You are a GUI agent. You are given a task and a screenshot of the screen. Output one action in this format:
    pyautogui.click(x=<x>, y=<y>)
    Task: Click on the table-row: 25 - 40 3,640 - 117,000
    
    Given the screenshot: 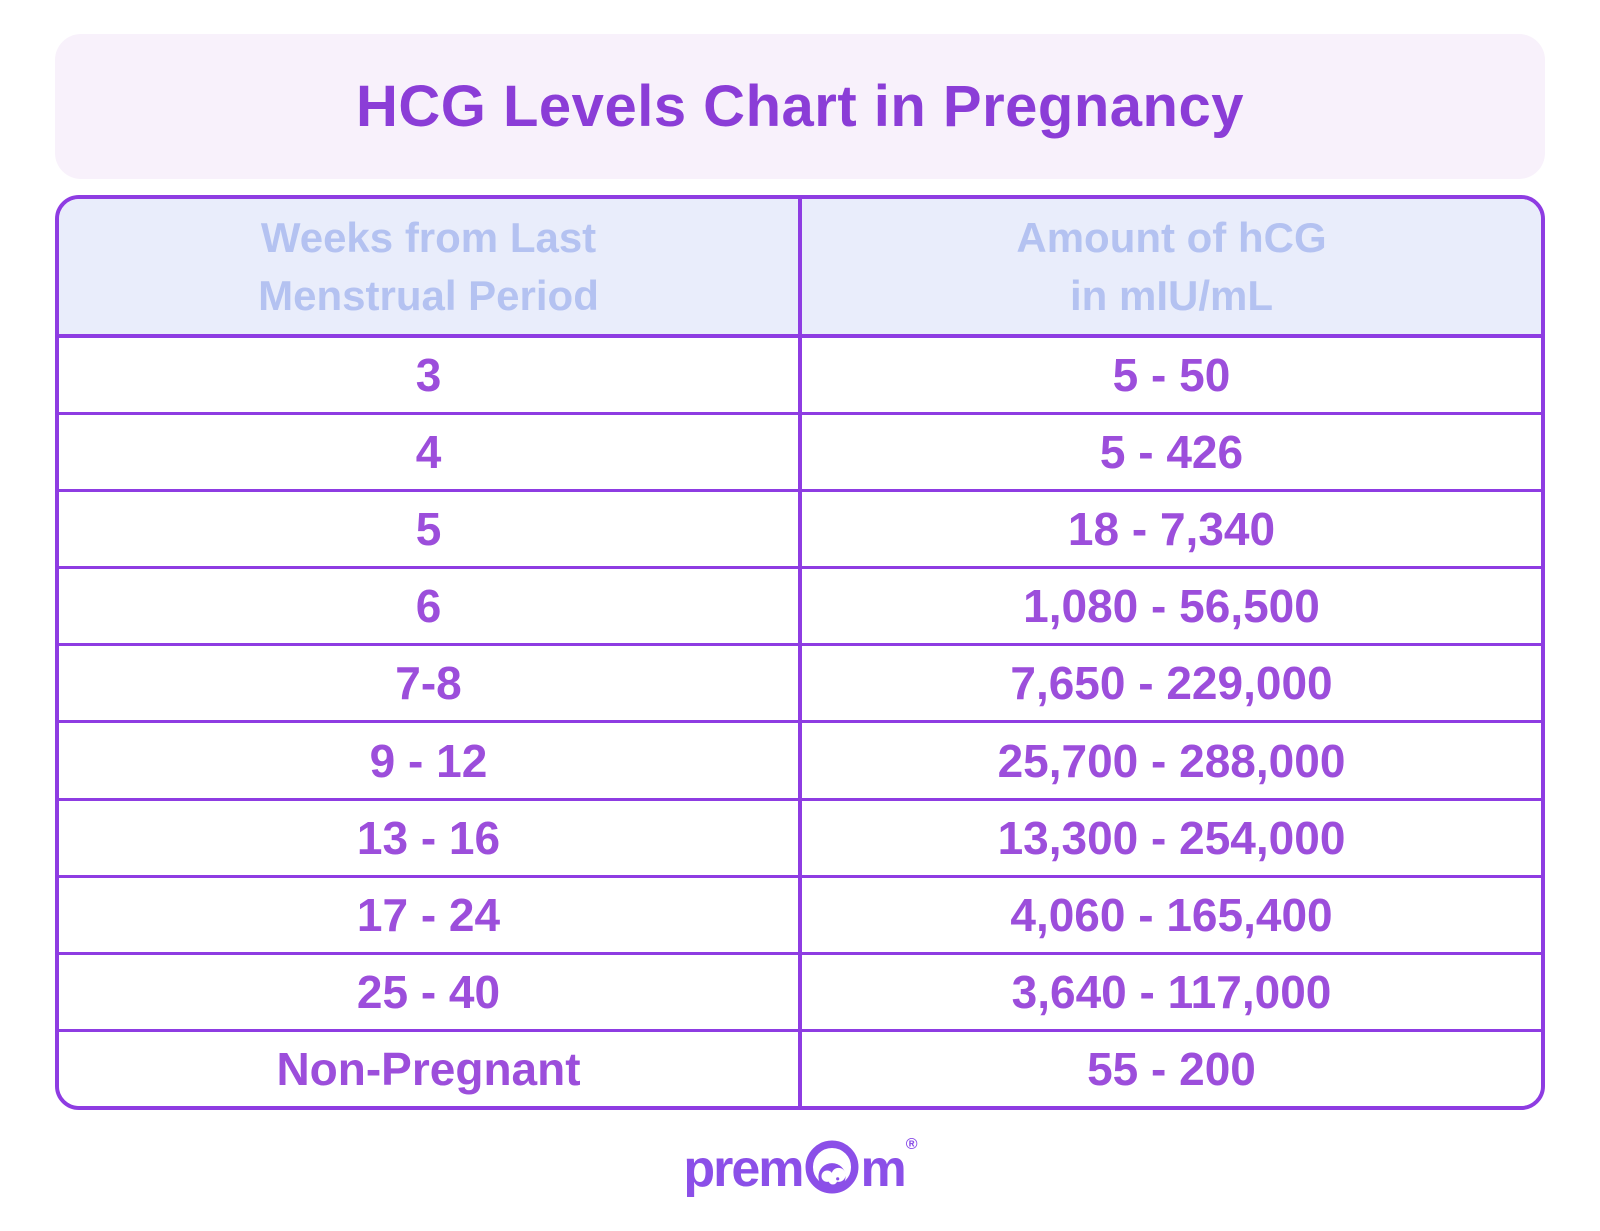 What is the action you would take?
    pyautogui.click(x=800, y=990)
    